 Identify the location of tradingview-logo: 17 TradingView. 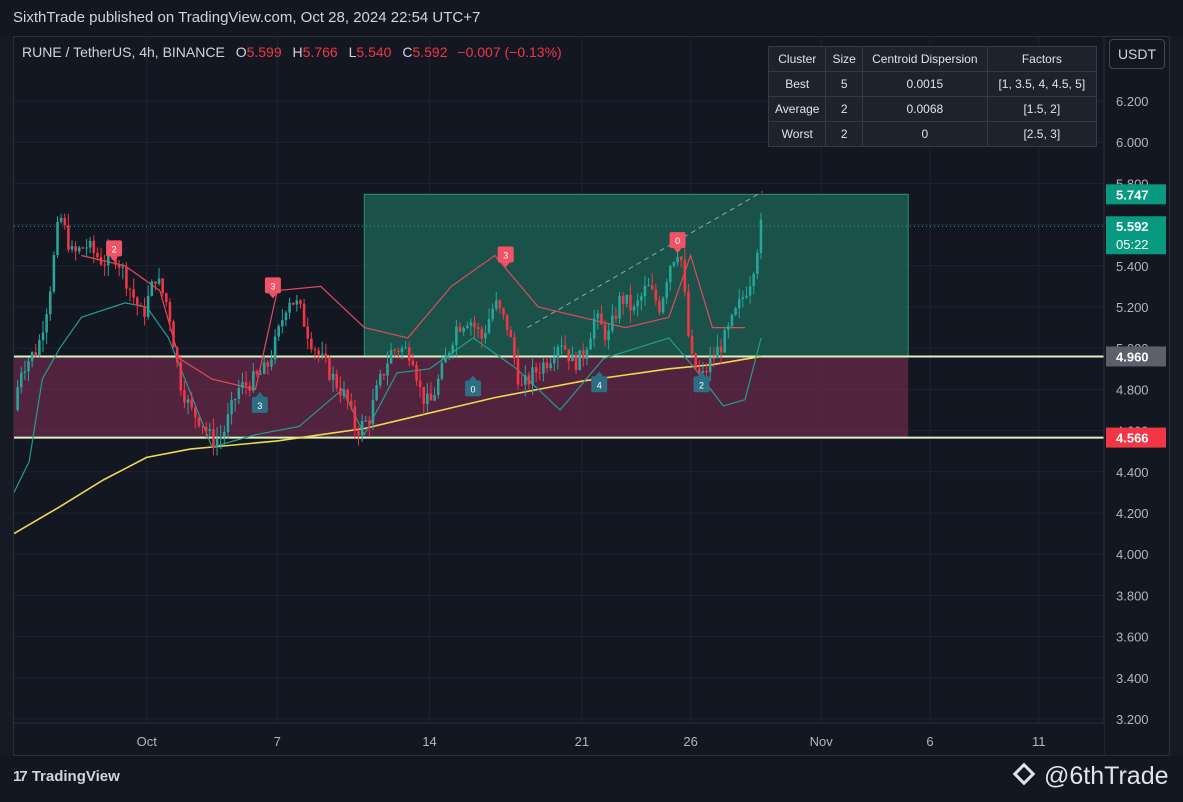
(66, 776).